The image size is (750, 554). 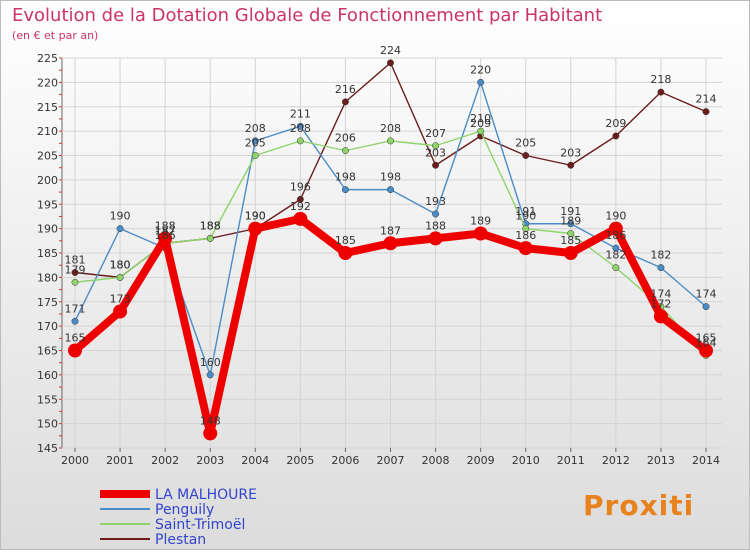 What do you see at coordinates (660, 79) in the screenshot?
I see `data-label: 218` at bounding box center [660, 79].